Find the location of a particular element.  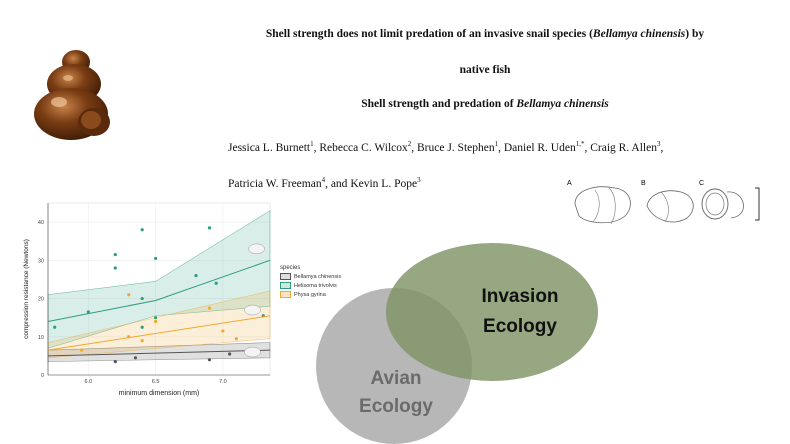

author-name: Patricia W. Freeman is located at coordinates (275, 183).